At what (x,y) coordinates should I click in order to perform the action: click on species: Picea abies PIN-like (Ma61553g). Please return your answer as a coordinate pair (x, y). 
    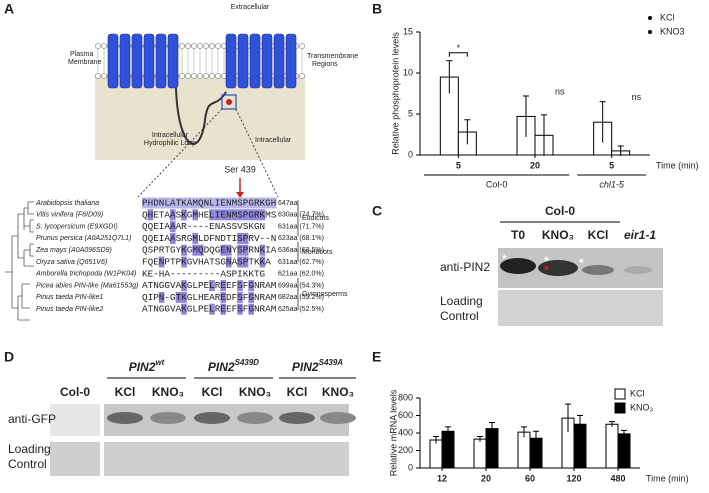
    Looking at the image, I should click on (87, 285).